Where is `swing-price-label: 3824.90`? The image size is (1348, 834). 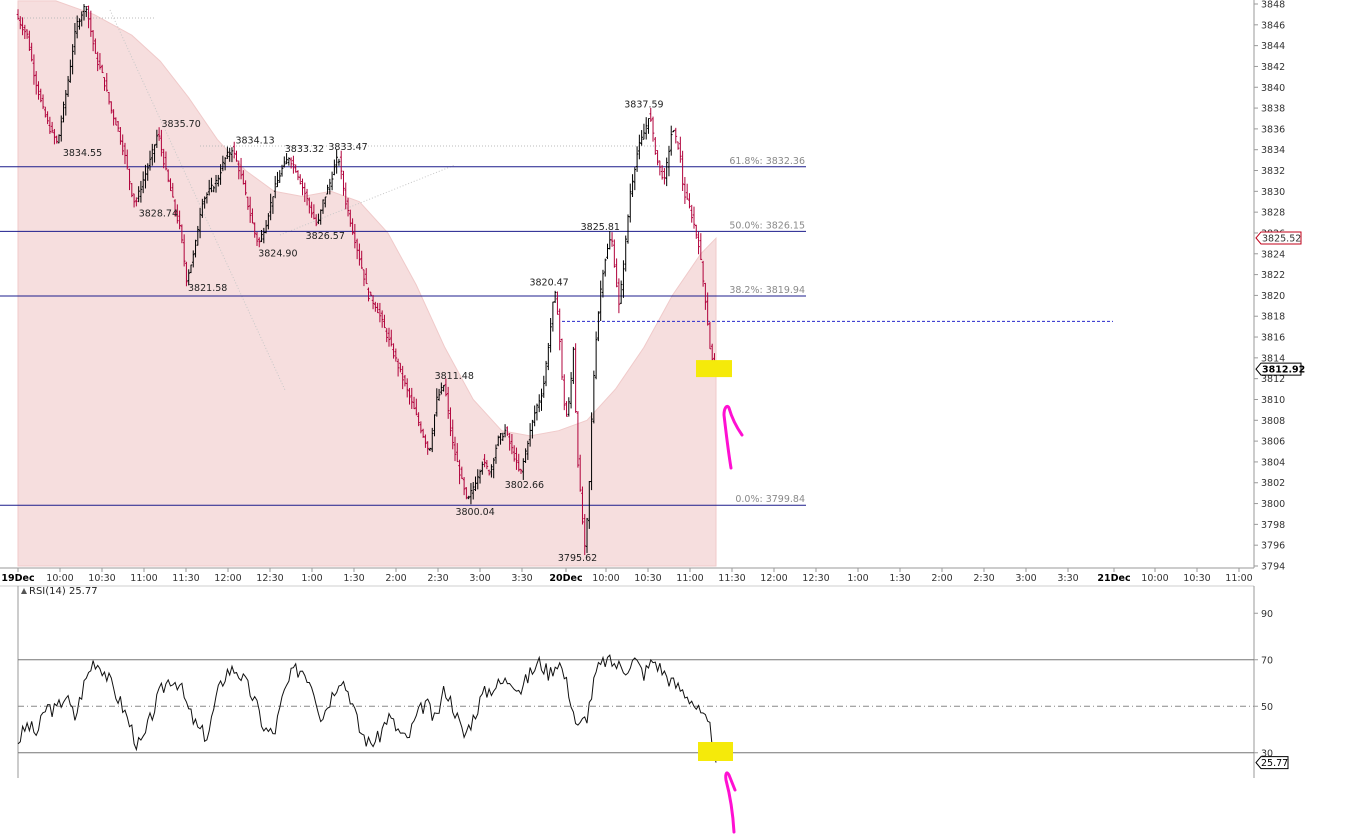 swing-price-label: 3824.90 is located at coordinates (277, 253).